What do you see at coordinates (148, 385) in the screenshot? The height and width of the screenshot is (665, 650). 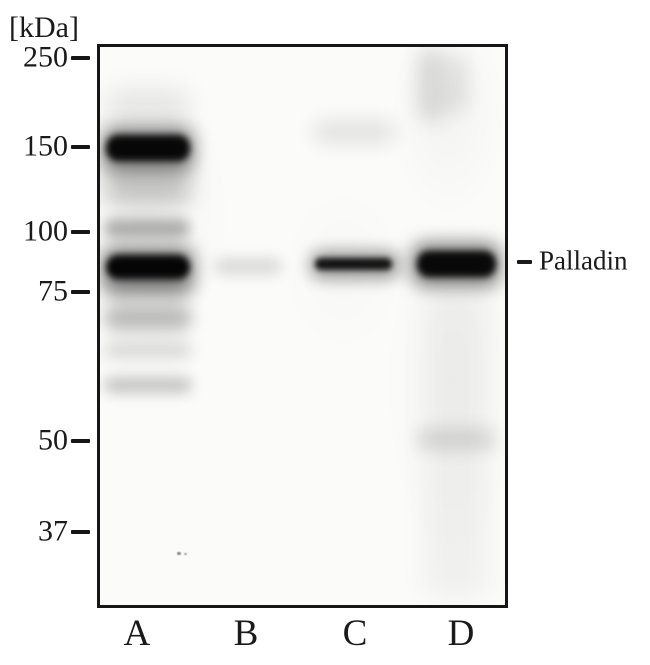 I see `band-laneA-57kda-faint` at bounding box center [148, 385].